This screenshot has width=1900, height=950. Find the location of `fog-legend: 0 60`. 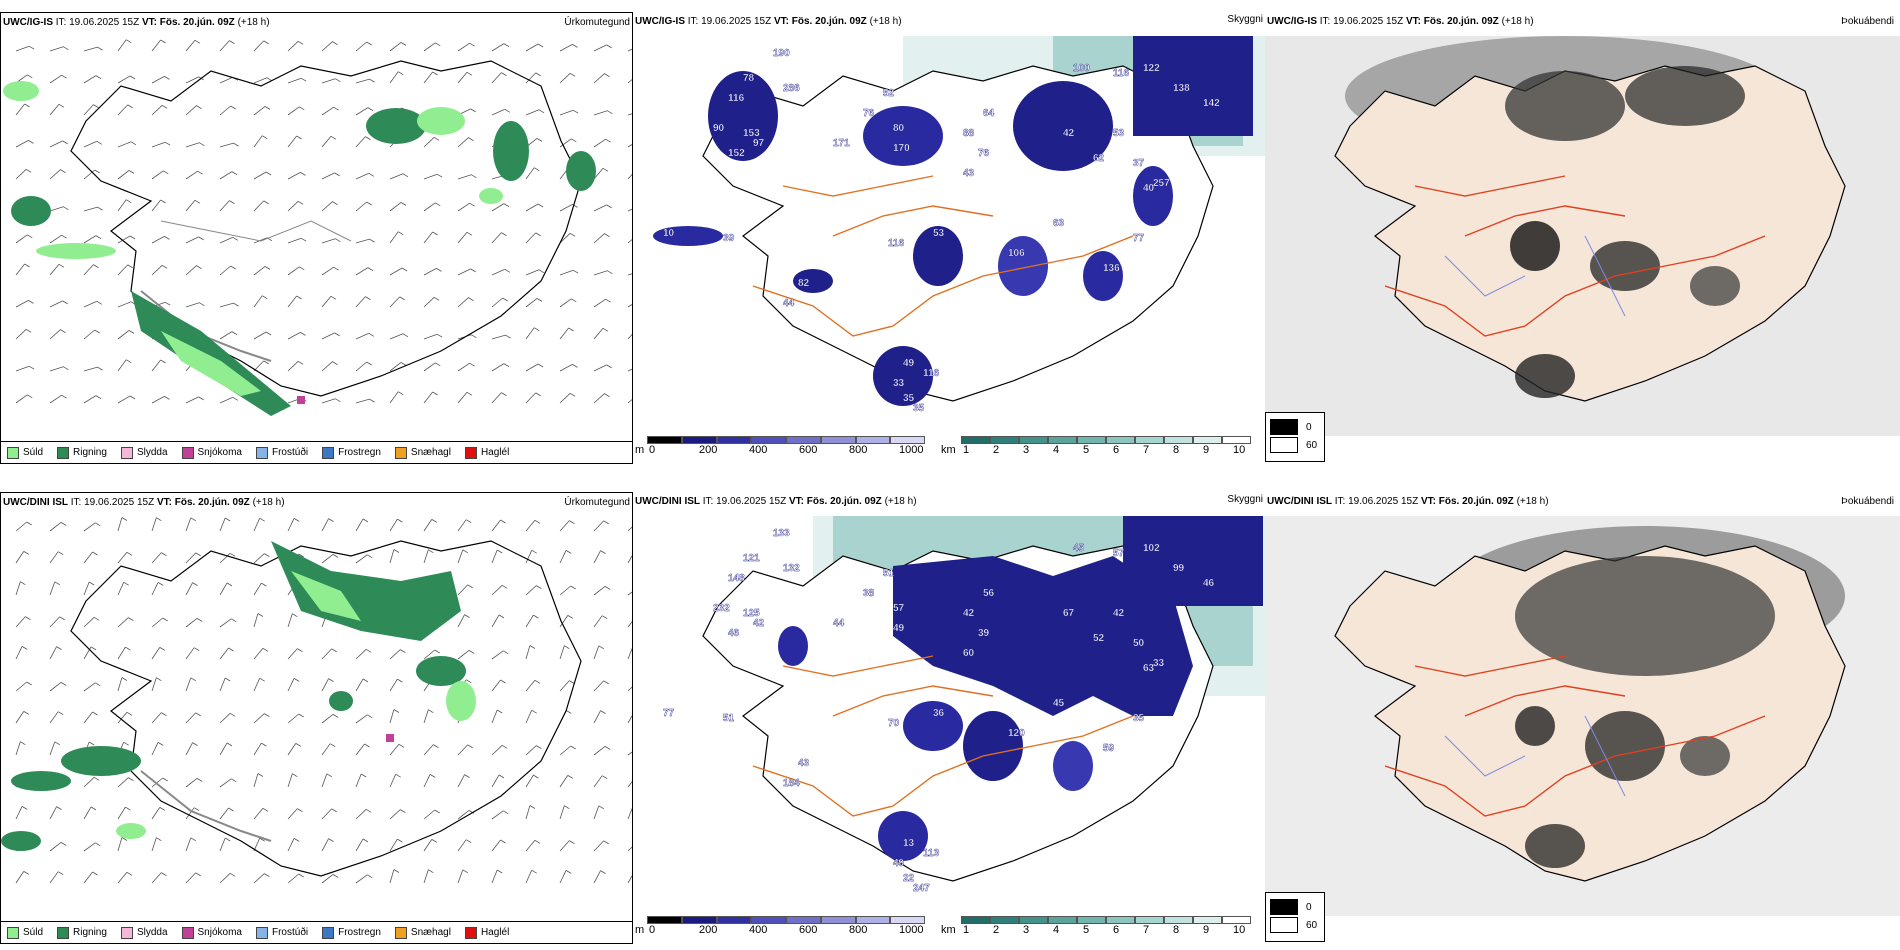

fog-legend: 0 60 is located at coordinates (1295, 917).